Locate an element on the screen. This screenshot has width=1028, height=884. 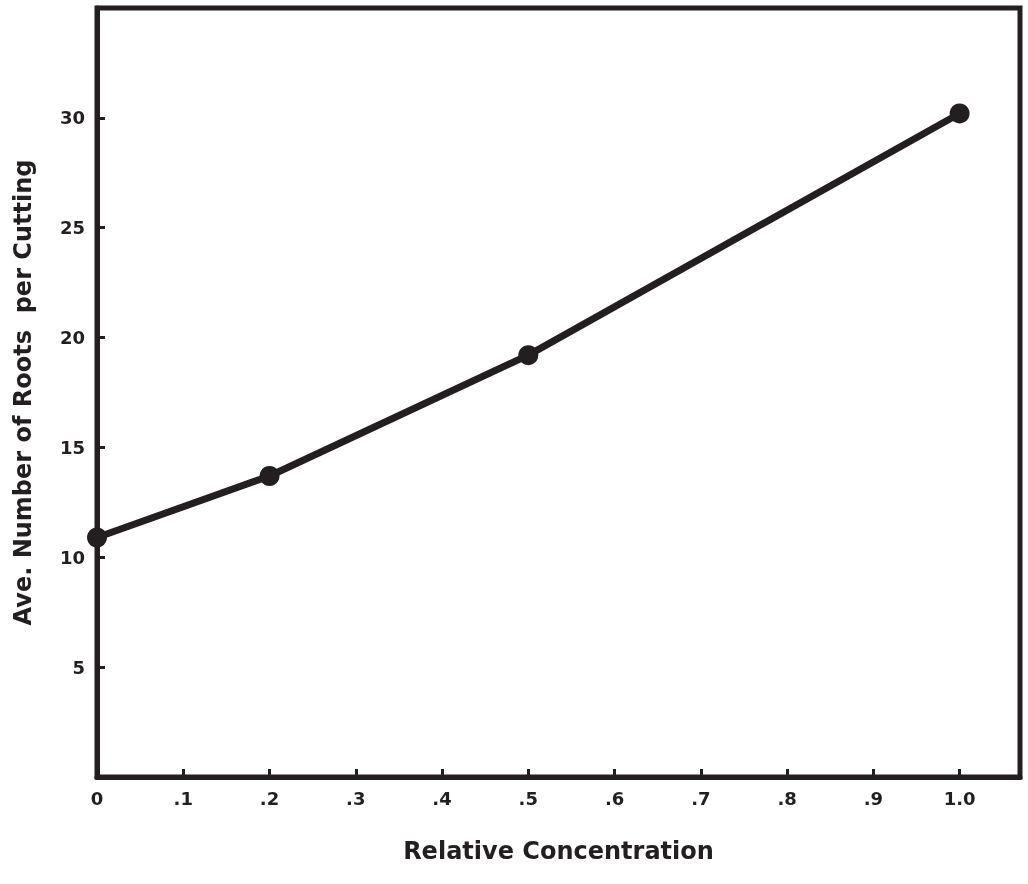
x-tick-label: .2 is located at coordinates (269, 798).